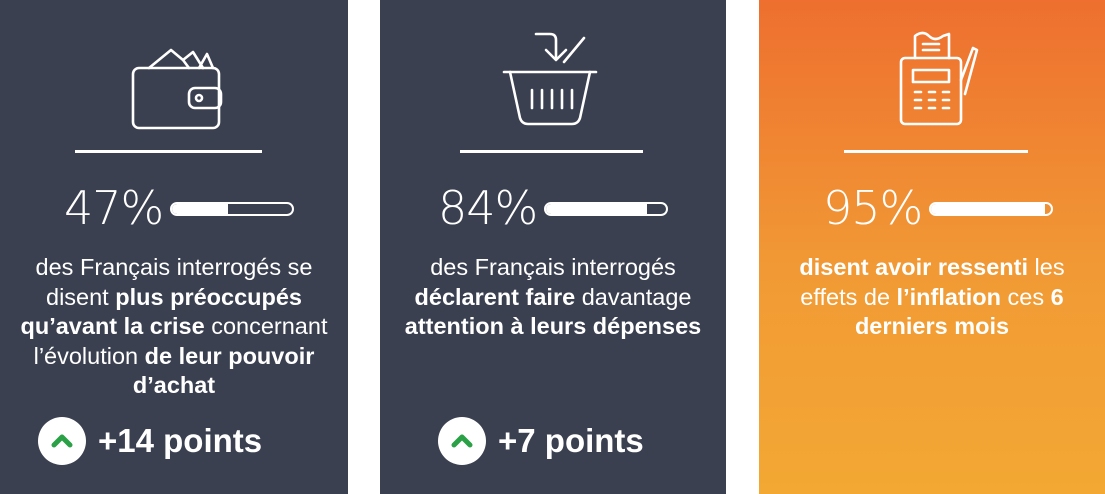 The height and width of the screenshot is (494, 1105). Describe the element at coordinates (174, 80) in the screenshot. I see `wallet-icon` at that location.